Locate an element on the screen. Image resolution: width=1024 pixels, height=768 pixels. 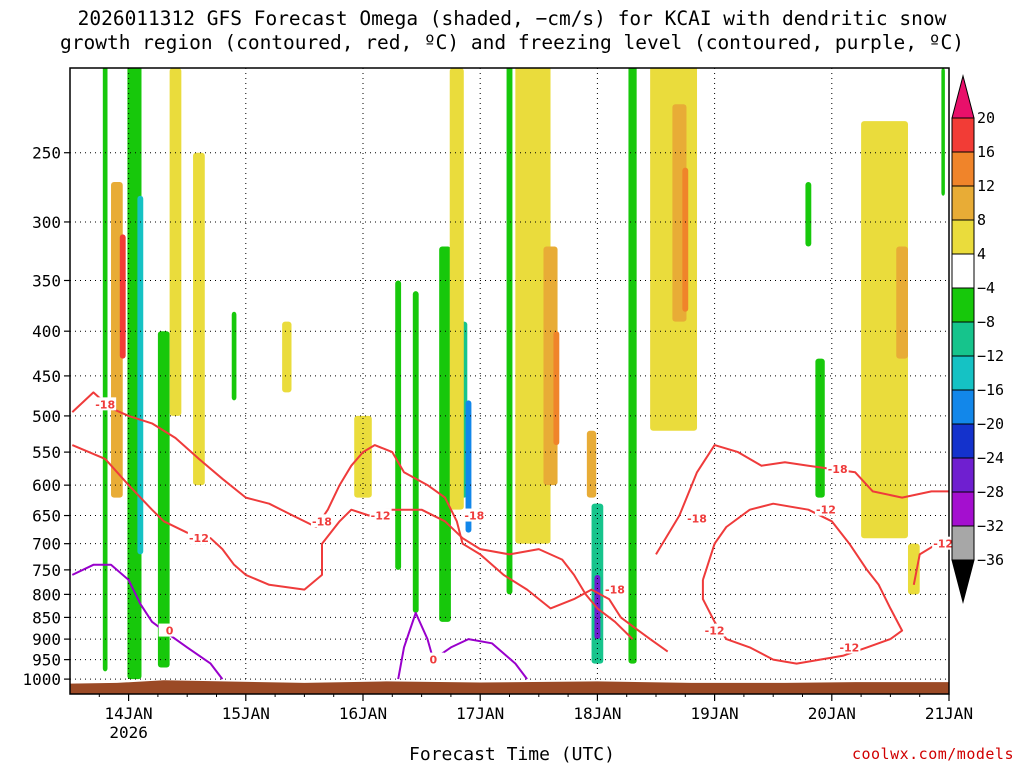
contour-label-6-0: 0 is located at coordinates (433, 660).